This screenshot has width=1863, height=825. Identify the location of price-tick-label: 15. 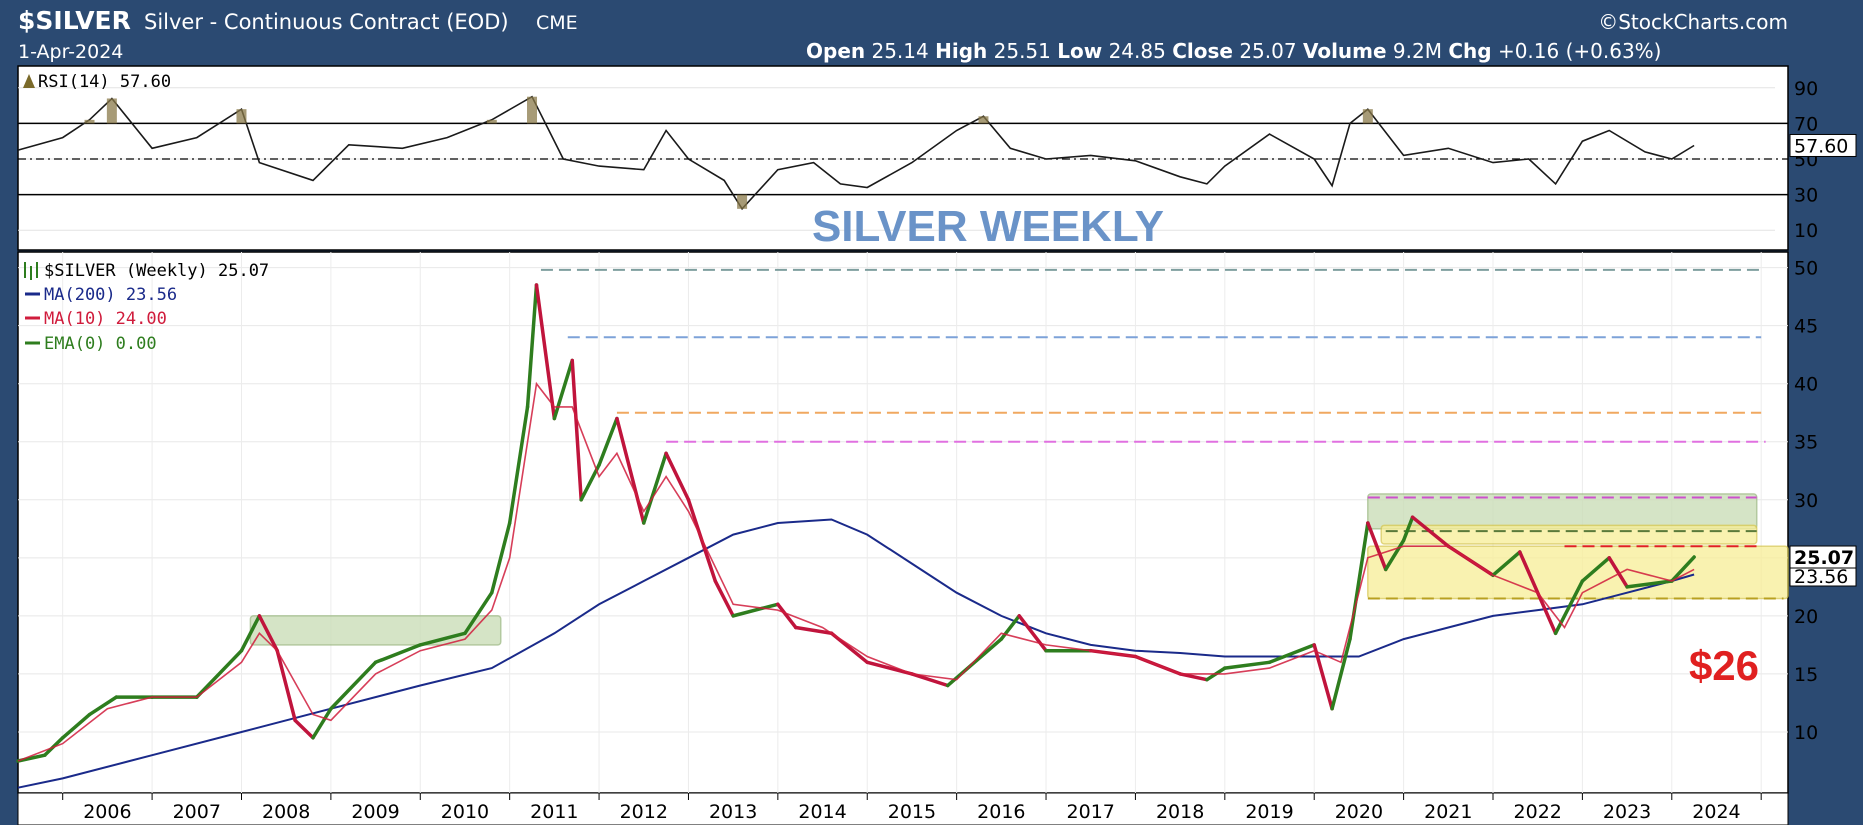
(1806, 675).